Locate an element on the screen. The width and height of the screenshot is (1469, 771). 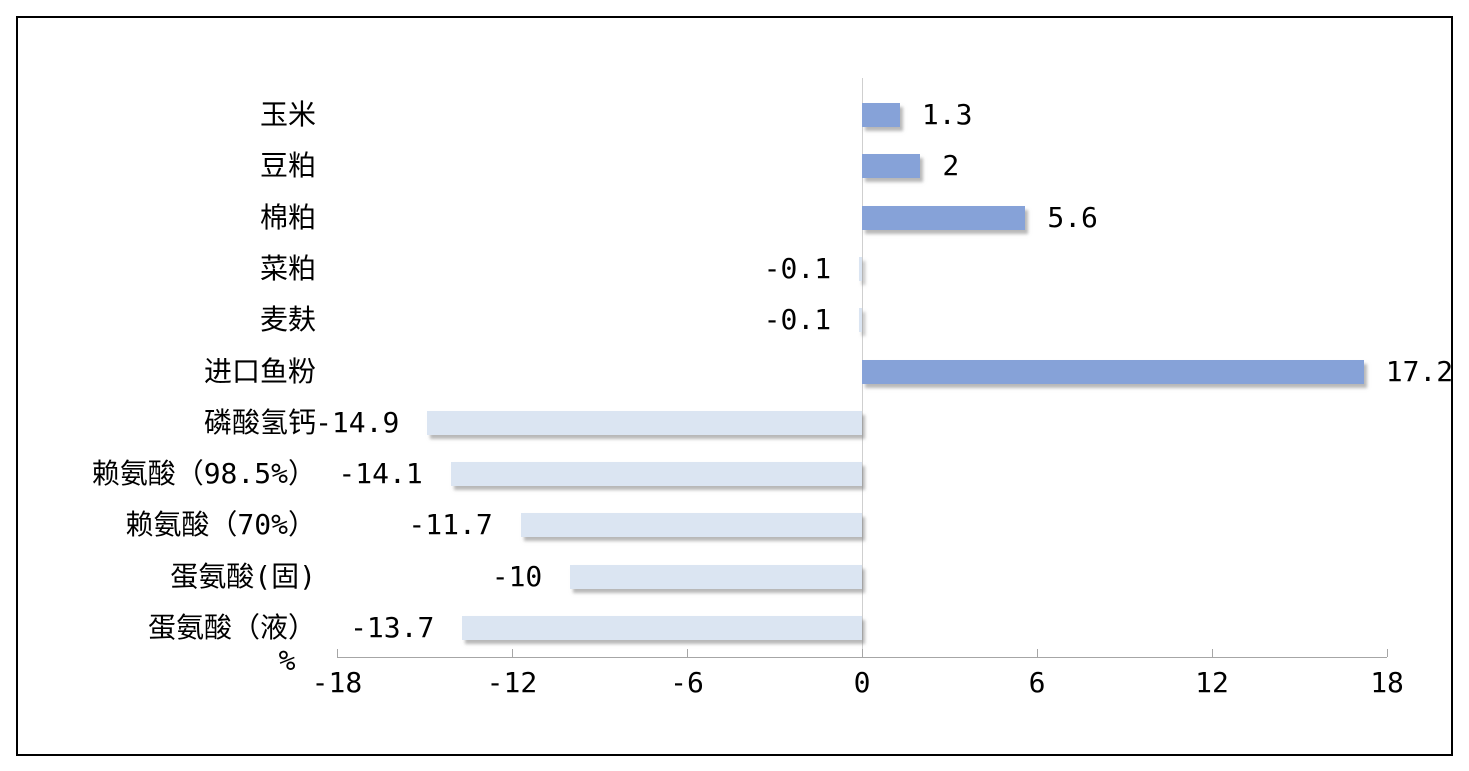
category-label: 菜粕 is located at coordinates (287, 268).